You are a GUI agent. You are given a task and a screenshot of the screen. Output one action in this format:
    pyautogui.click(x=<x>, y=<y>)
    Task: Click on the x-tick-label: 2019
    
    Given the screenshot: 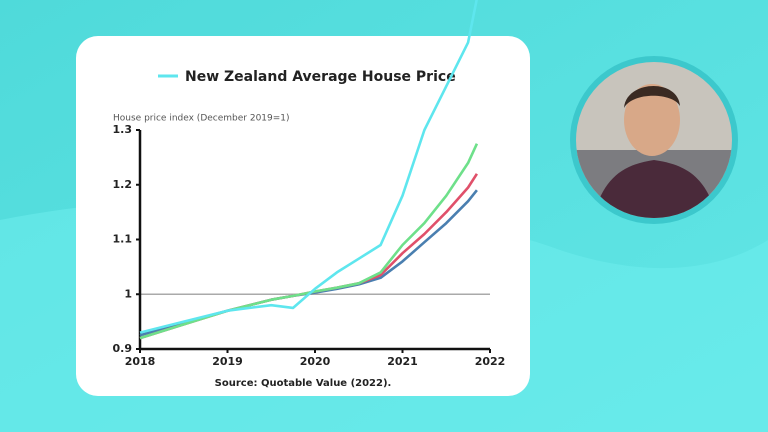 What is the action you would take?
    pyautogui.click(x=227, y=361)
    